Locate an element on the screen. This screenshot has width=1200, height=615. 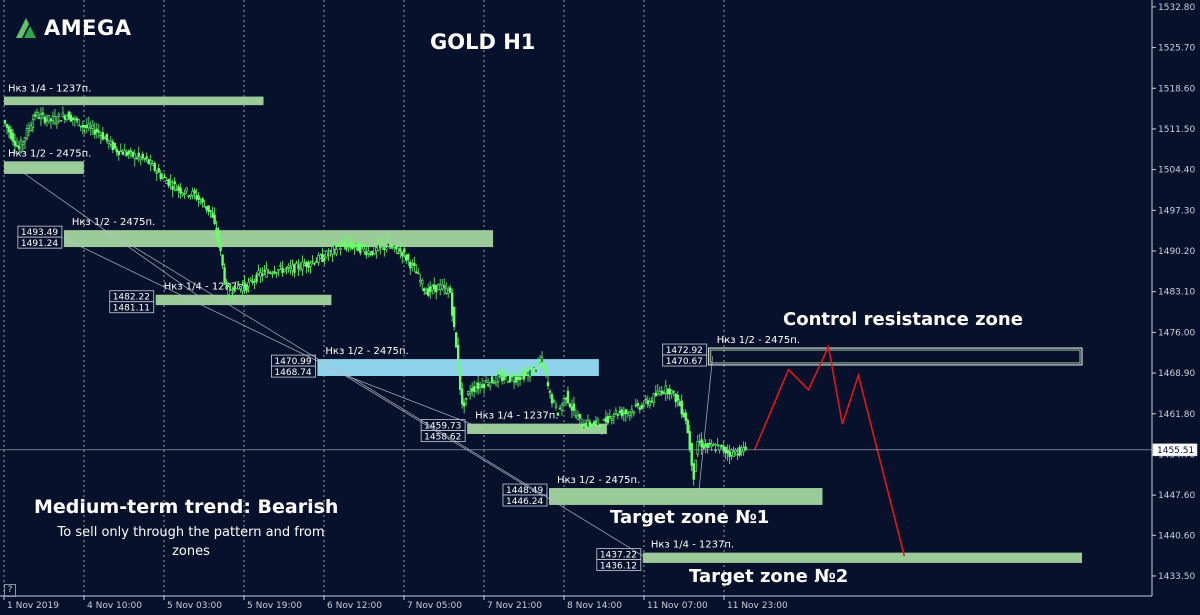
y-tick-label: 1476.00 is located at coordinates (1176, 333).